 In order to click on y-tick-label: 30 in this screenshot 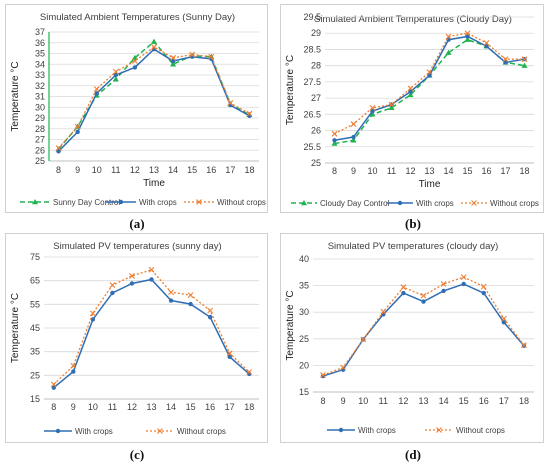, I will do `click(304, 312)`.